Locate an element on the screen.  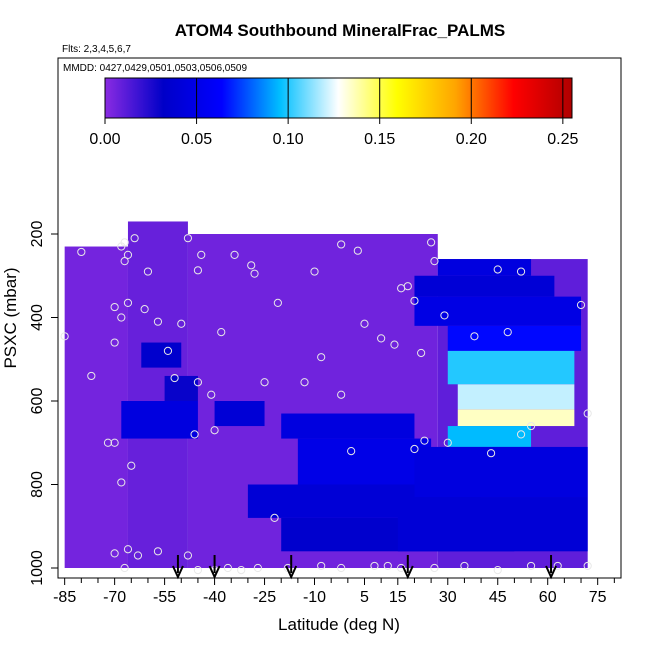
colorbar is located at coordinates (338, 98).